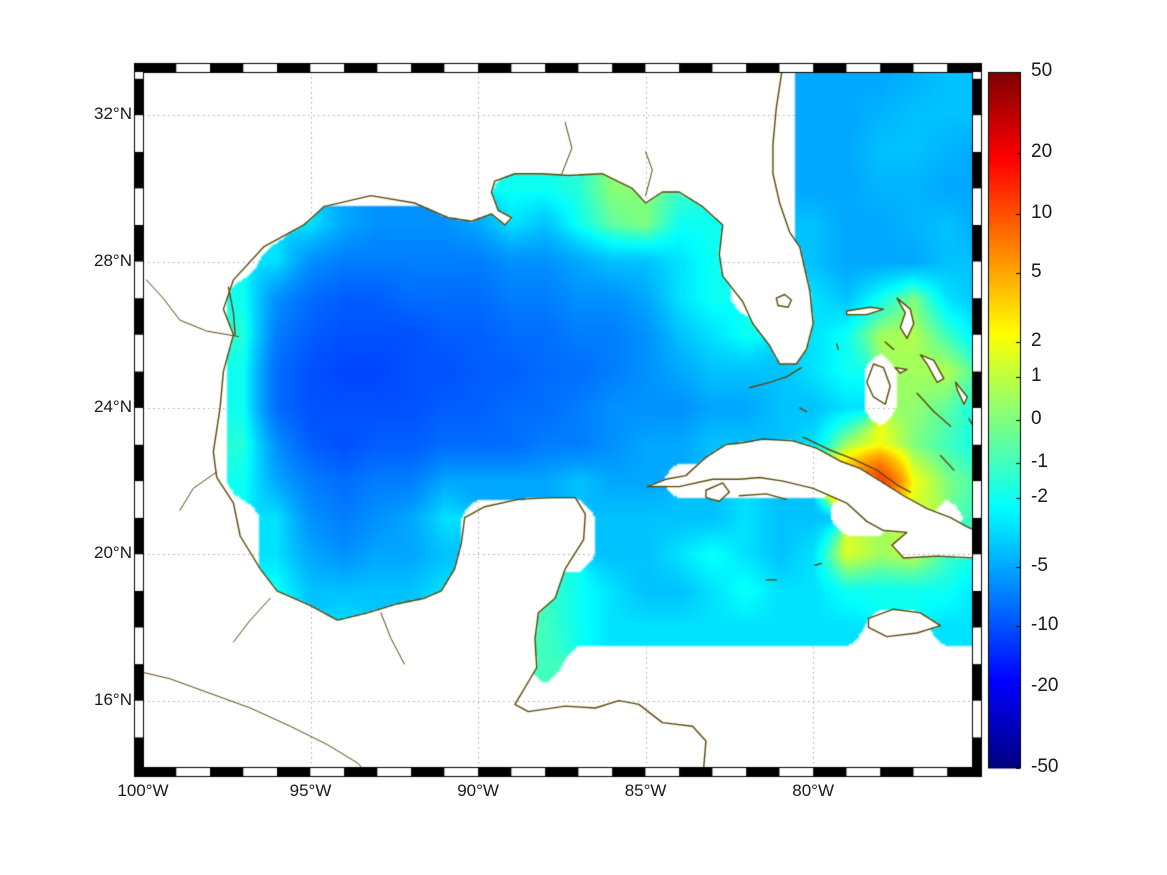 This screenshot has height=875, width=1167. I want to click on lat-tick-label: 16°N, so click(113, 699).